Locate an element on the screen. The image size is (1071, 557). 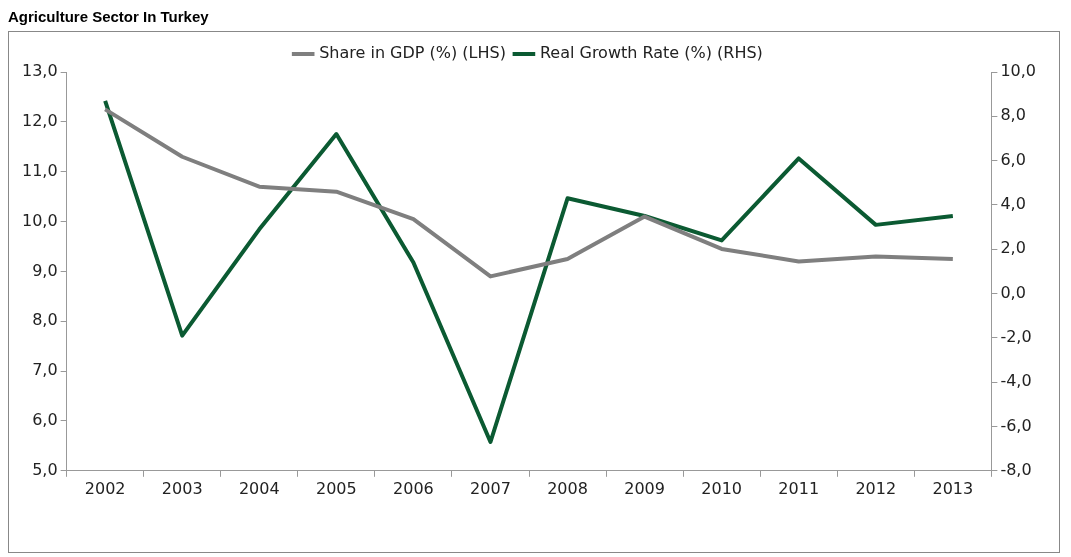
y2-tick-label: -8,0 is located at coordinates (1016, 469).